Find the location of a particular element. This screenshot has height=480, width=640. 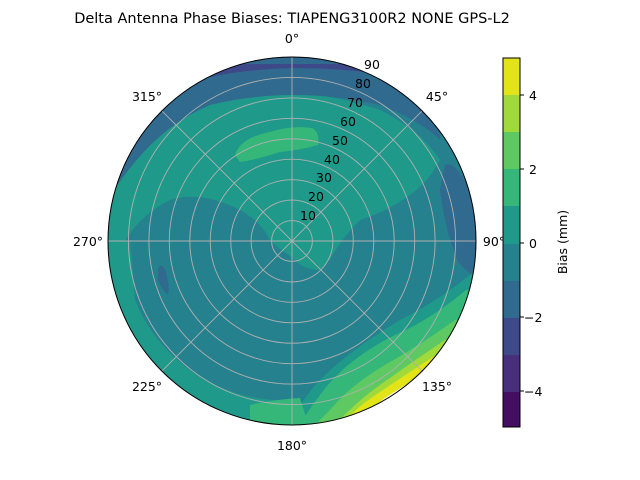

radial-tick-labels: 10 20 30 40 50 60 70 80 90 is located at coordinates (340, 140).